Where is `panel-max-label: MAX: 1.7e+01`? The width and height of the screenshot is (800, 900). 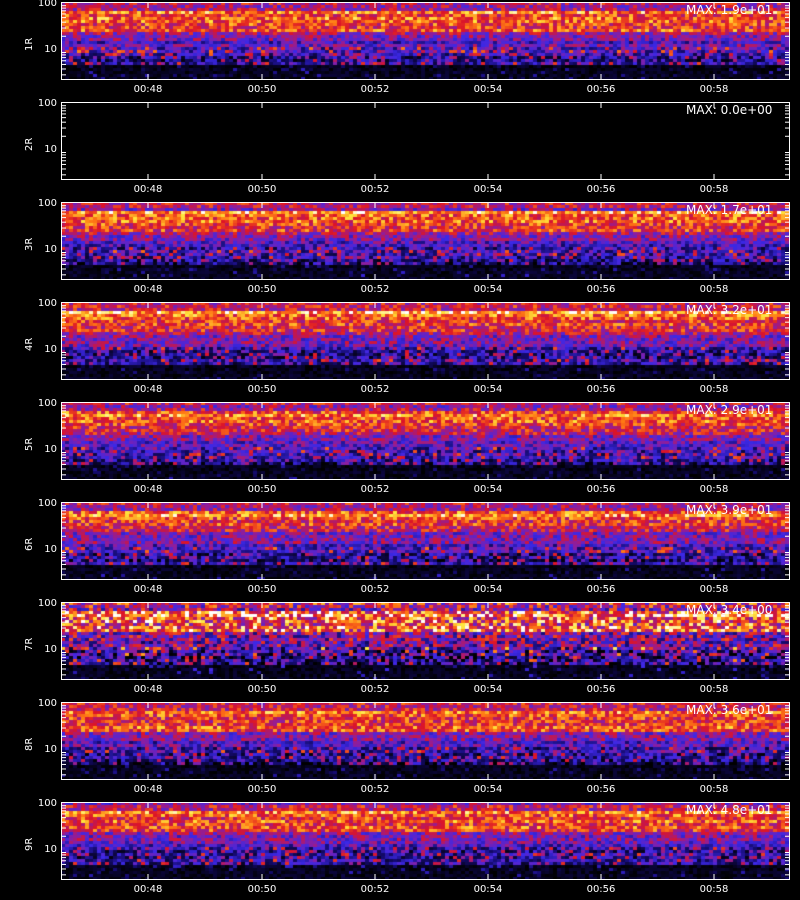
panel-max-label: MAX: 1.7e+01 is located at coordinates (729, 210).